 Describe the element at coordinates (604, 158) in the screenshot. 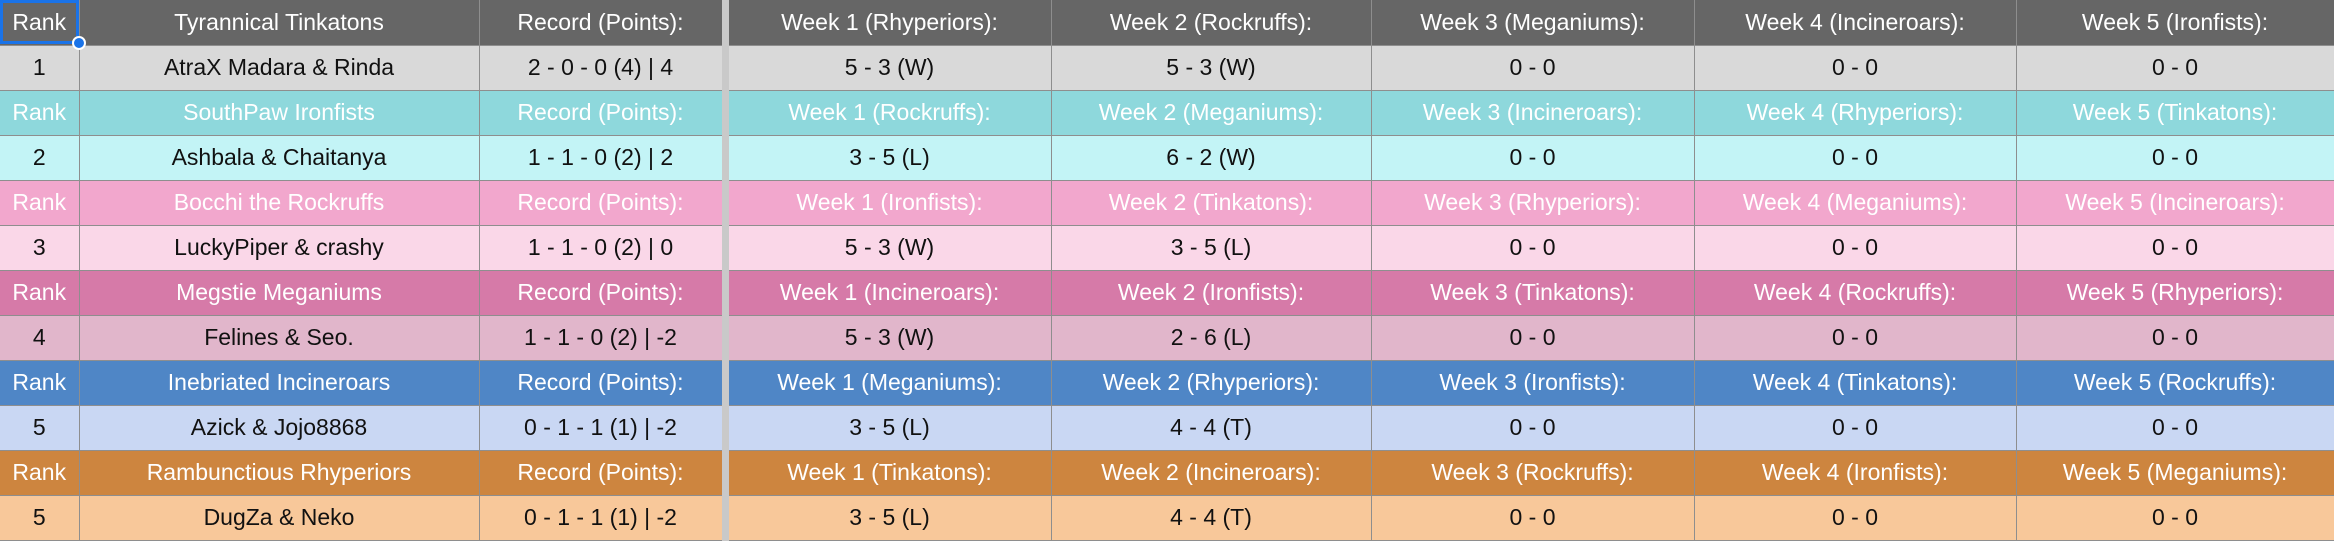

I see `cell-record: 1 - 1 - 0 (2) | 2` at that location.